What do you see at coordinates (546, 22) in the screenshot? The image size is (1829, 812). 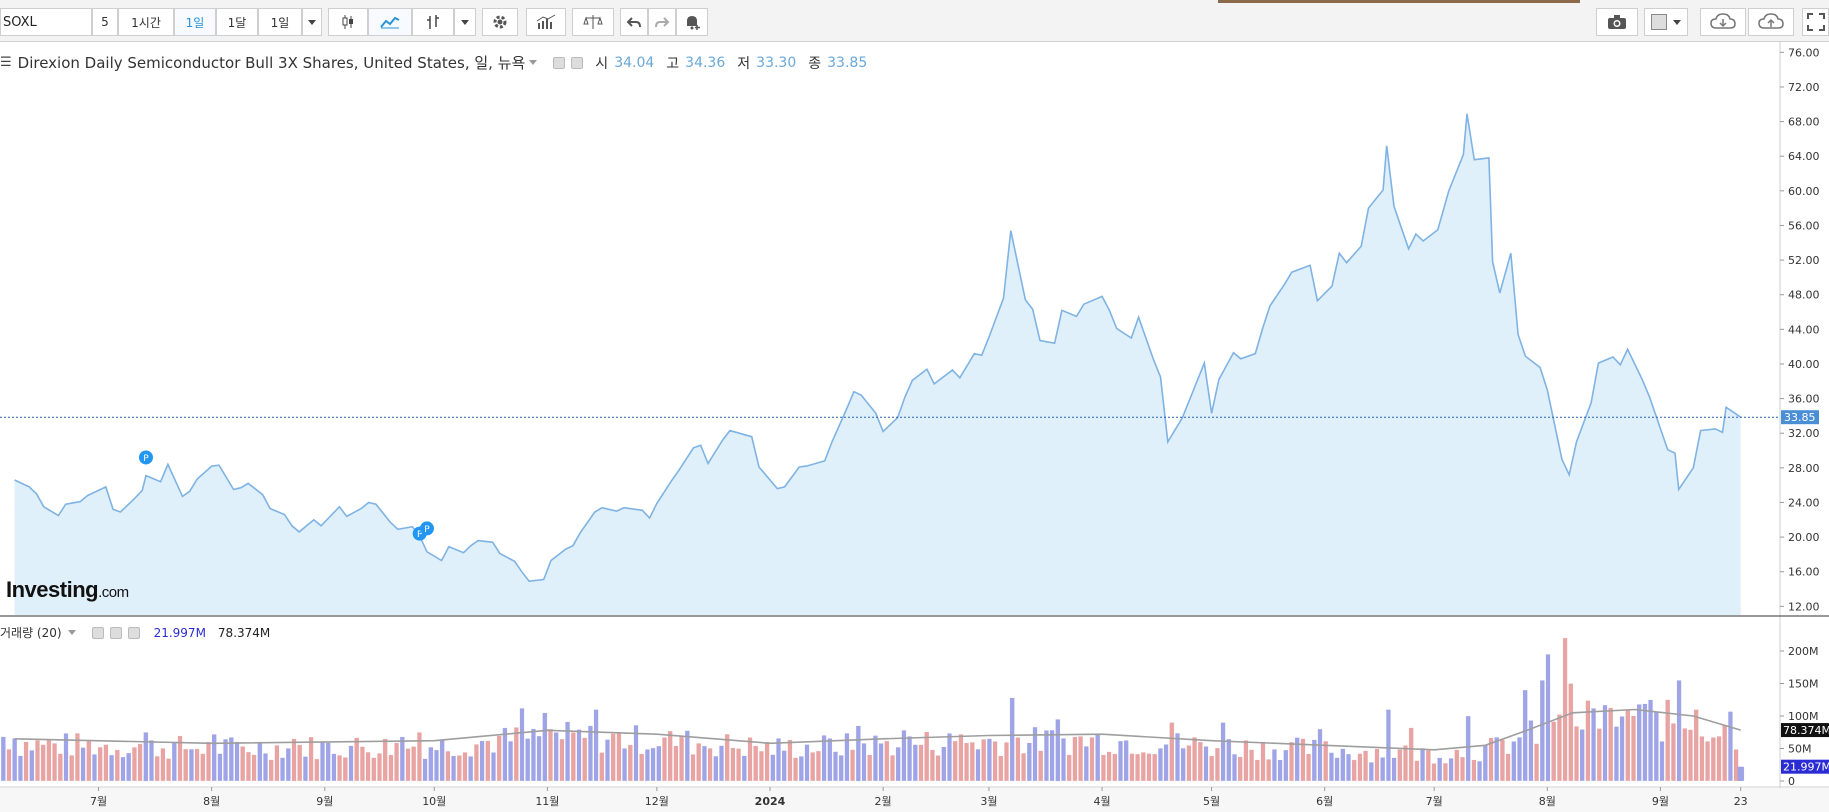 I see `indicators-button` at bounding box center [546, 22].